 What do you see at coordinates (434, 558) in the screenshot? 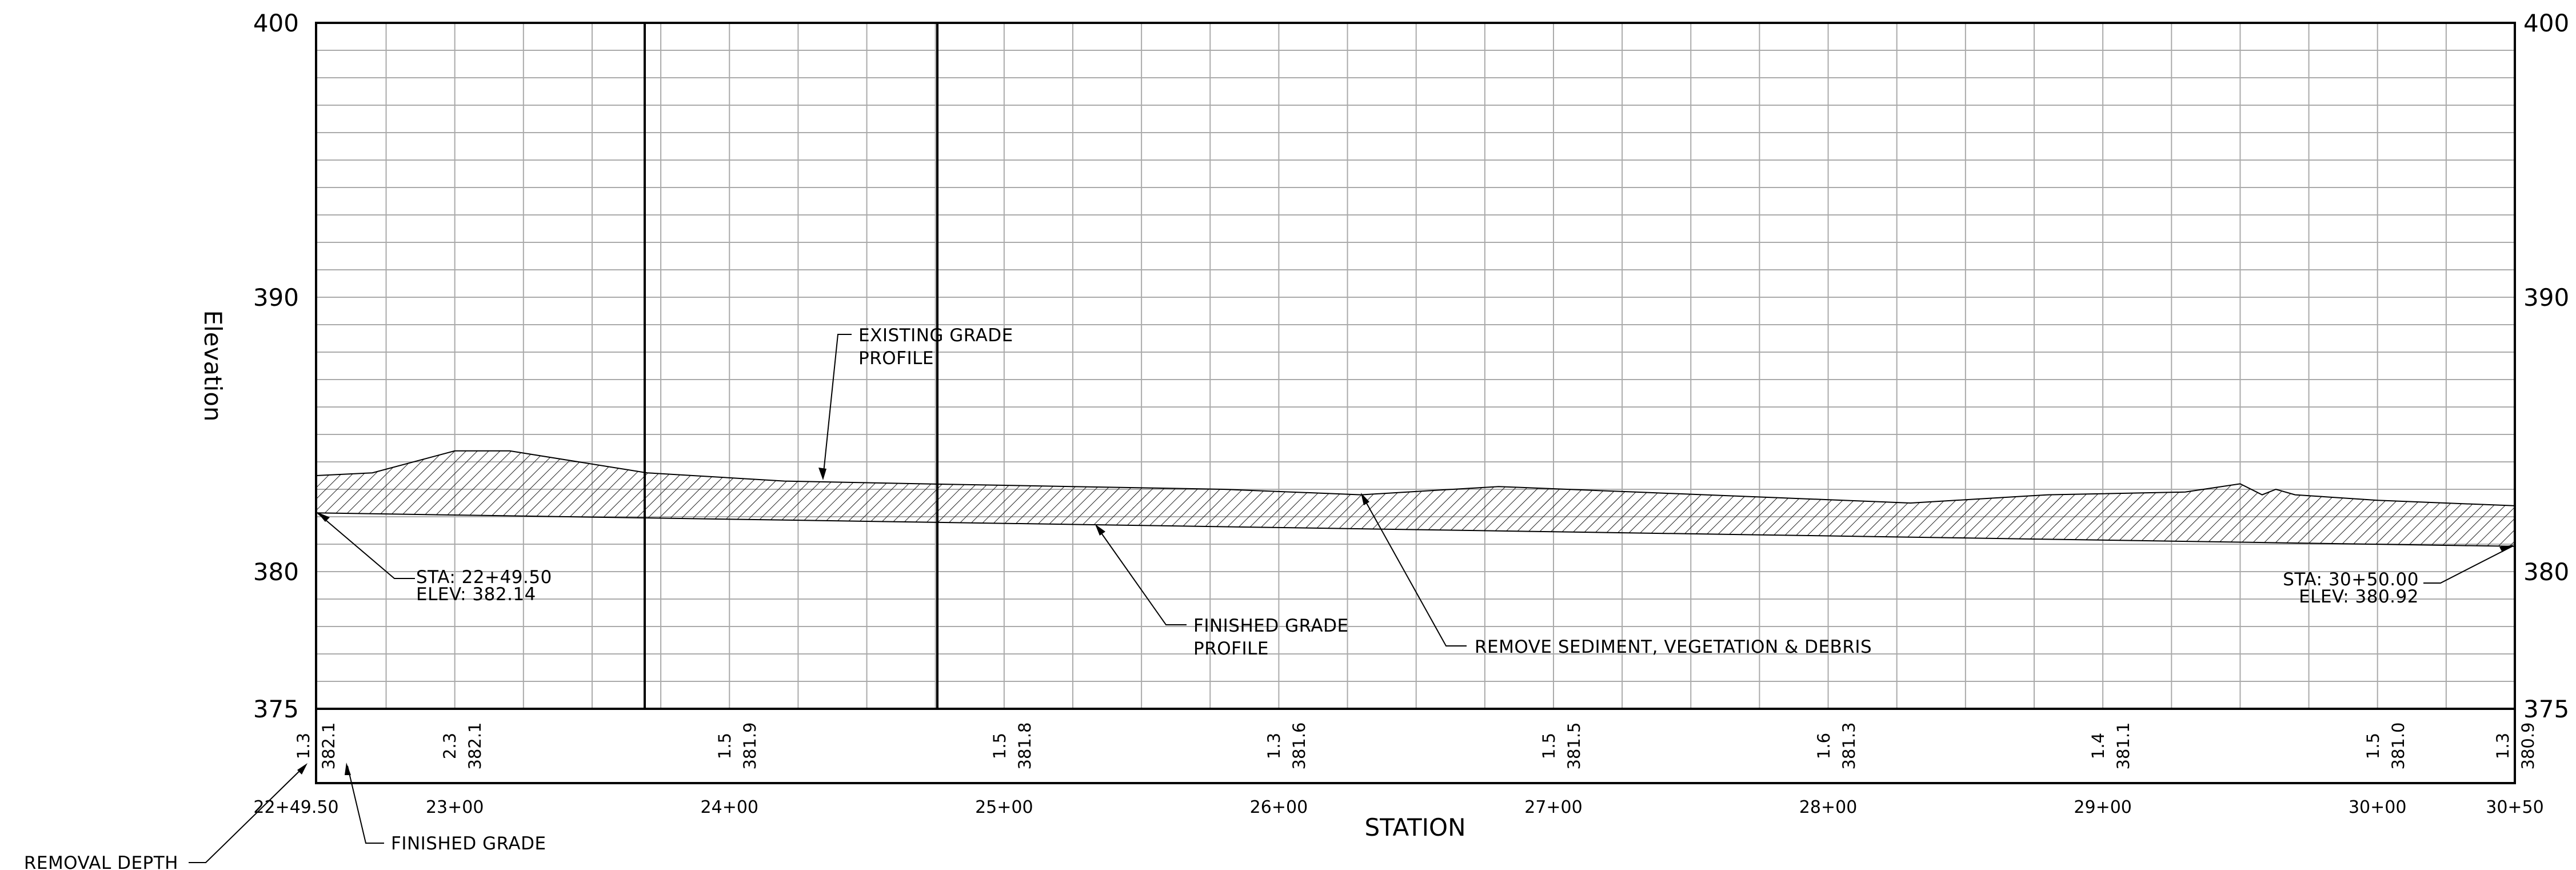
I see `start-point-callout: STA: 22+49.50 ELEV: 382.14` at bounding box center [434, 558].